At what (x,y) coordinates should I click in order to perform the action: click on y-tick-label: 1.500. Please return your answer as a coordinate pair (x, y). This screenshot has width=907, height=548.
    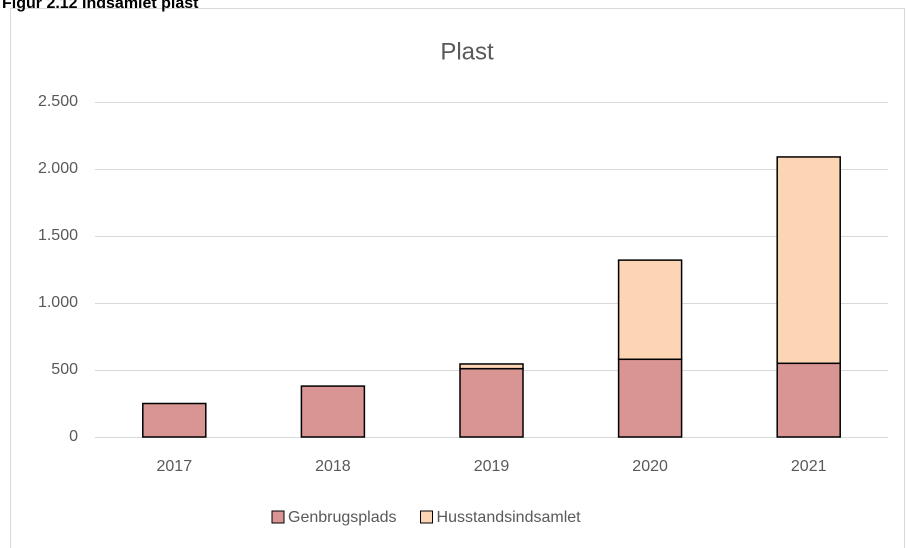
    Looking at the image, I should click on (58, 235).